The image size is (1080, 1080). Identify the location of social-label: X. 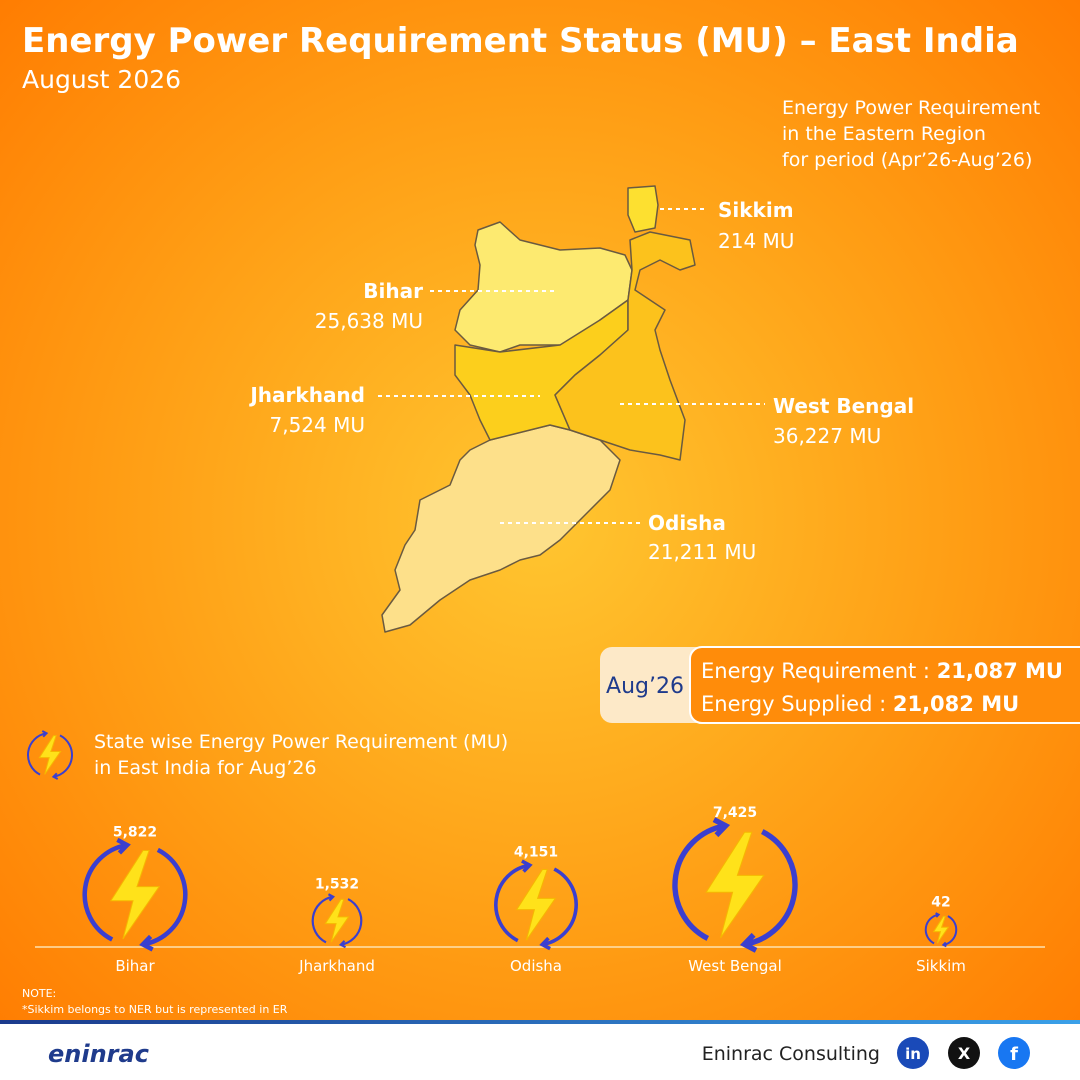
(964, 1053).